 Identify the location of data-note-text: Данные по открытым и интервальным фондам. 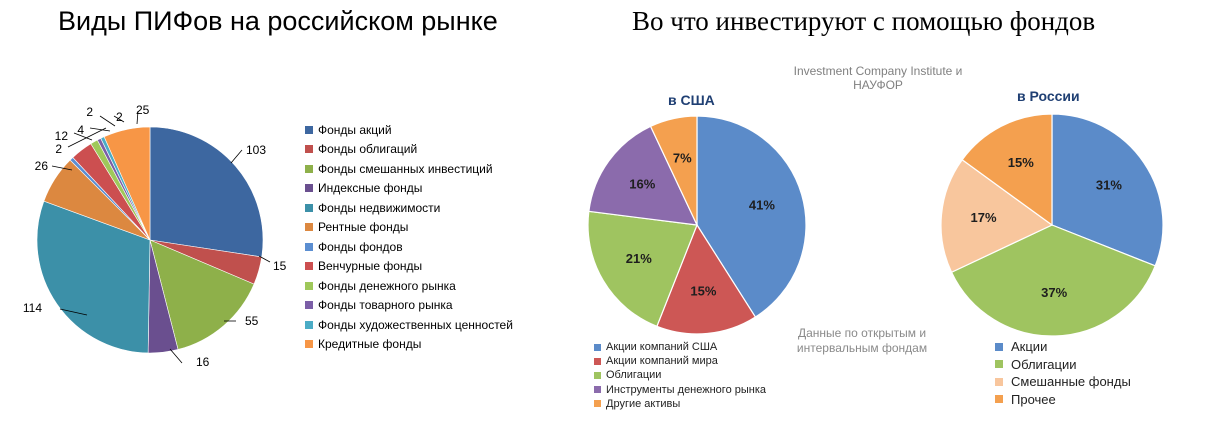
(862, 340).